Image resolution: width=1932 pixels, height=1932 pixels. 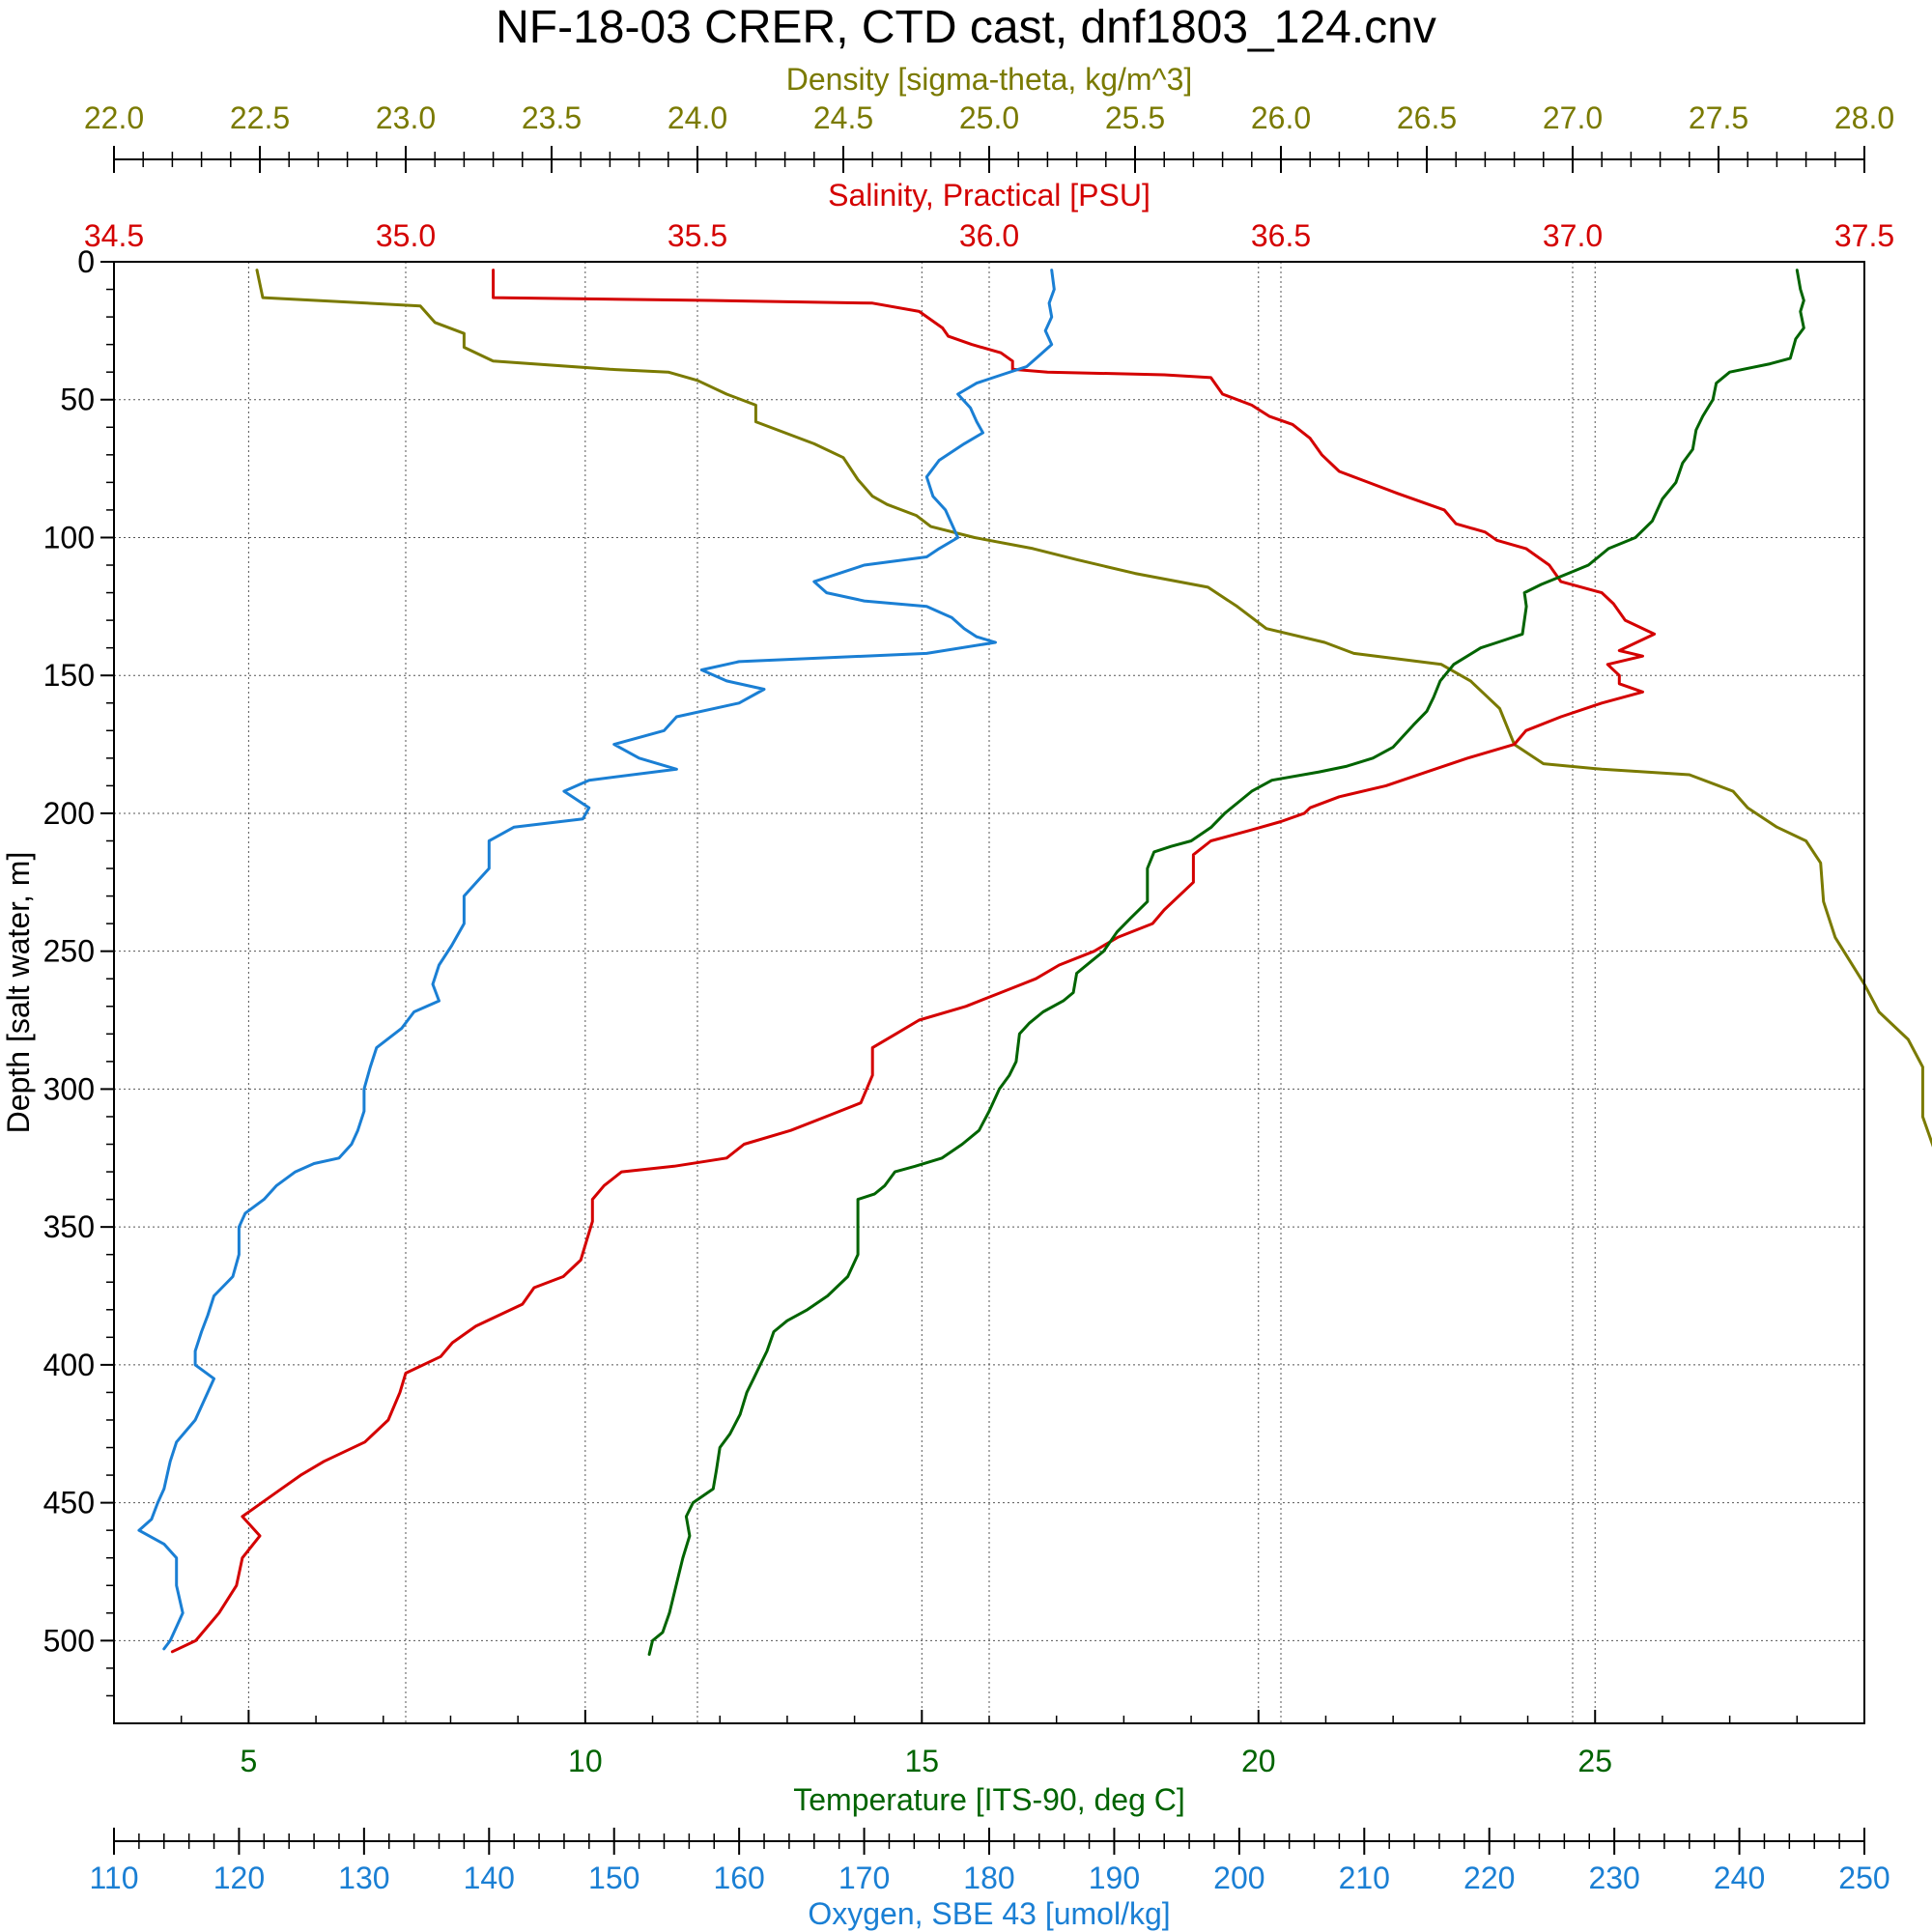 What do you see at coordinates (989, 235) in the screenshot?
I see `salinity-tick-label: 36.0` at bounding box center [989, 235].